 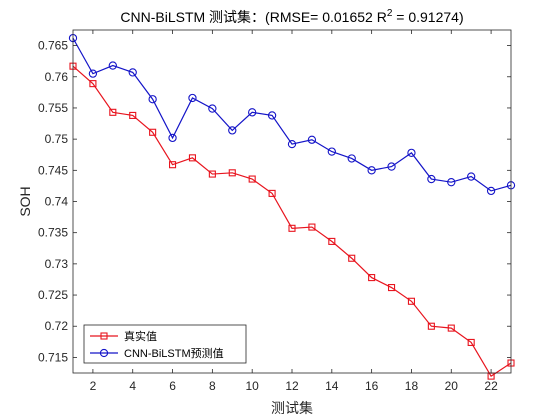 I want to click on y-tick-label: 0.75, so click(x=57, y=139).